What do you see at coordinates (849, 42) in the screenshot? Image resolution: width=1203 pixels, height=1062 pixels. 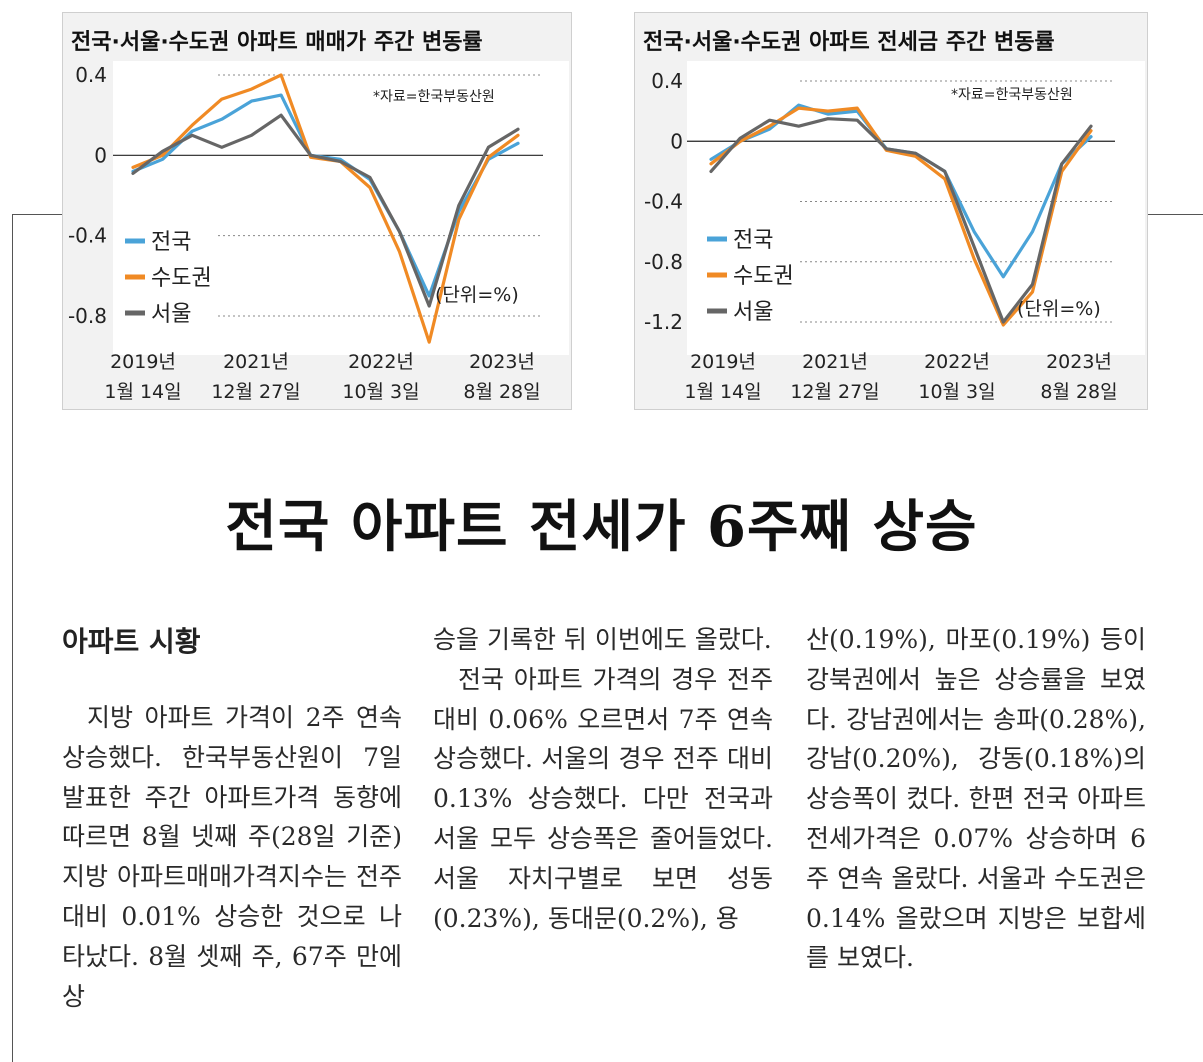 I see `chart-title: 전국·서울·수도권 아파트 전세금 주간 변동률` at bounding box center [849, 42].